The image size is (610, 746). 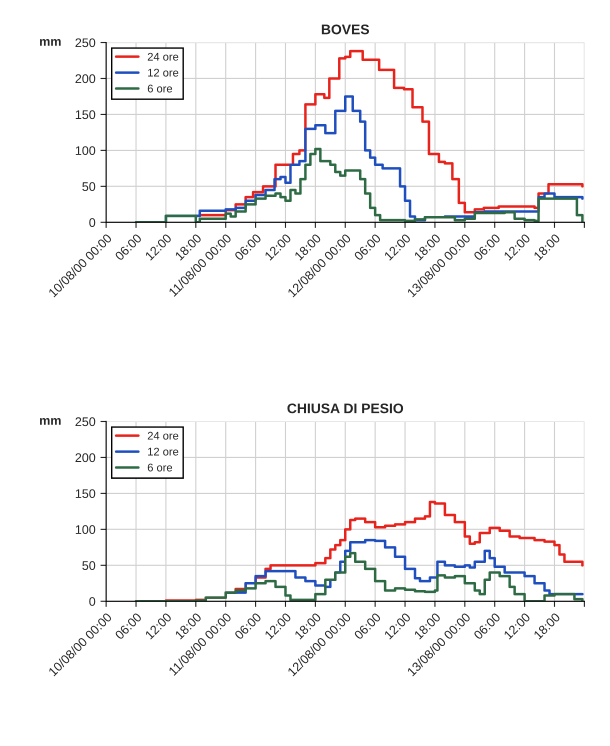 I want to click on chart-title: BOVES, so click(x=346, y=29).